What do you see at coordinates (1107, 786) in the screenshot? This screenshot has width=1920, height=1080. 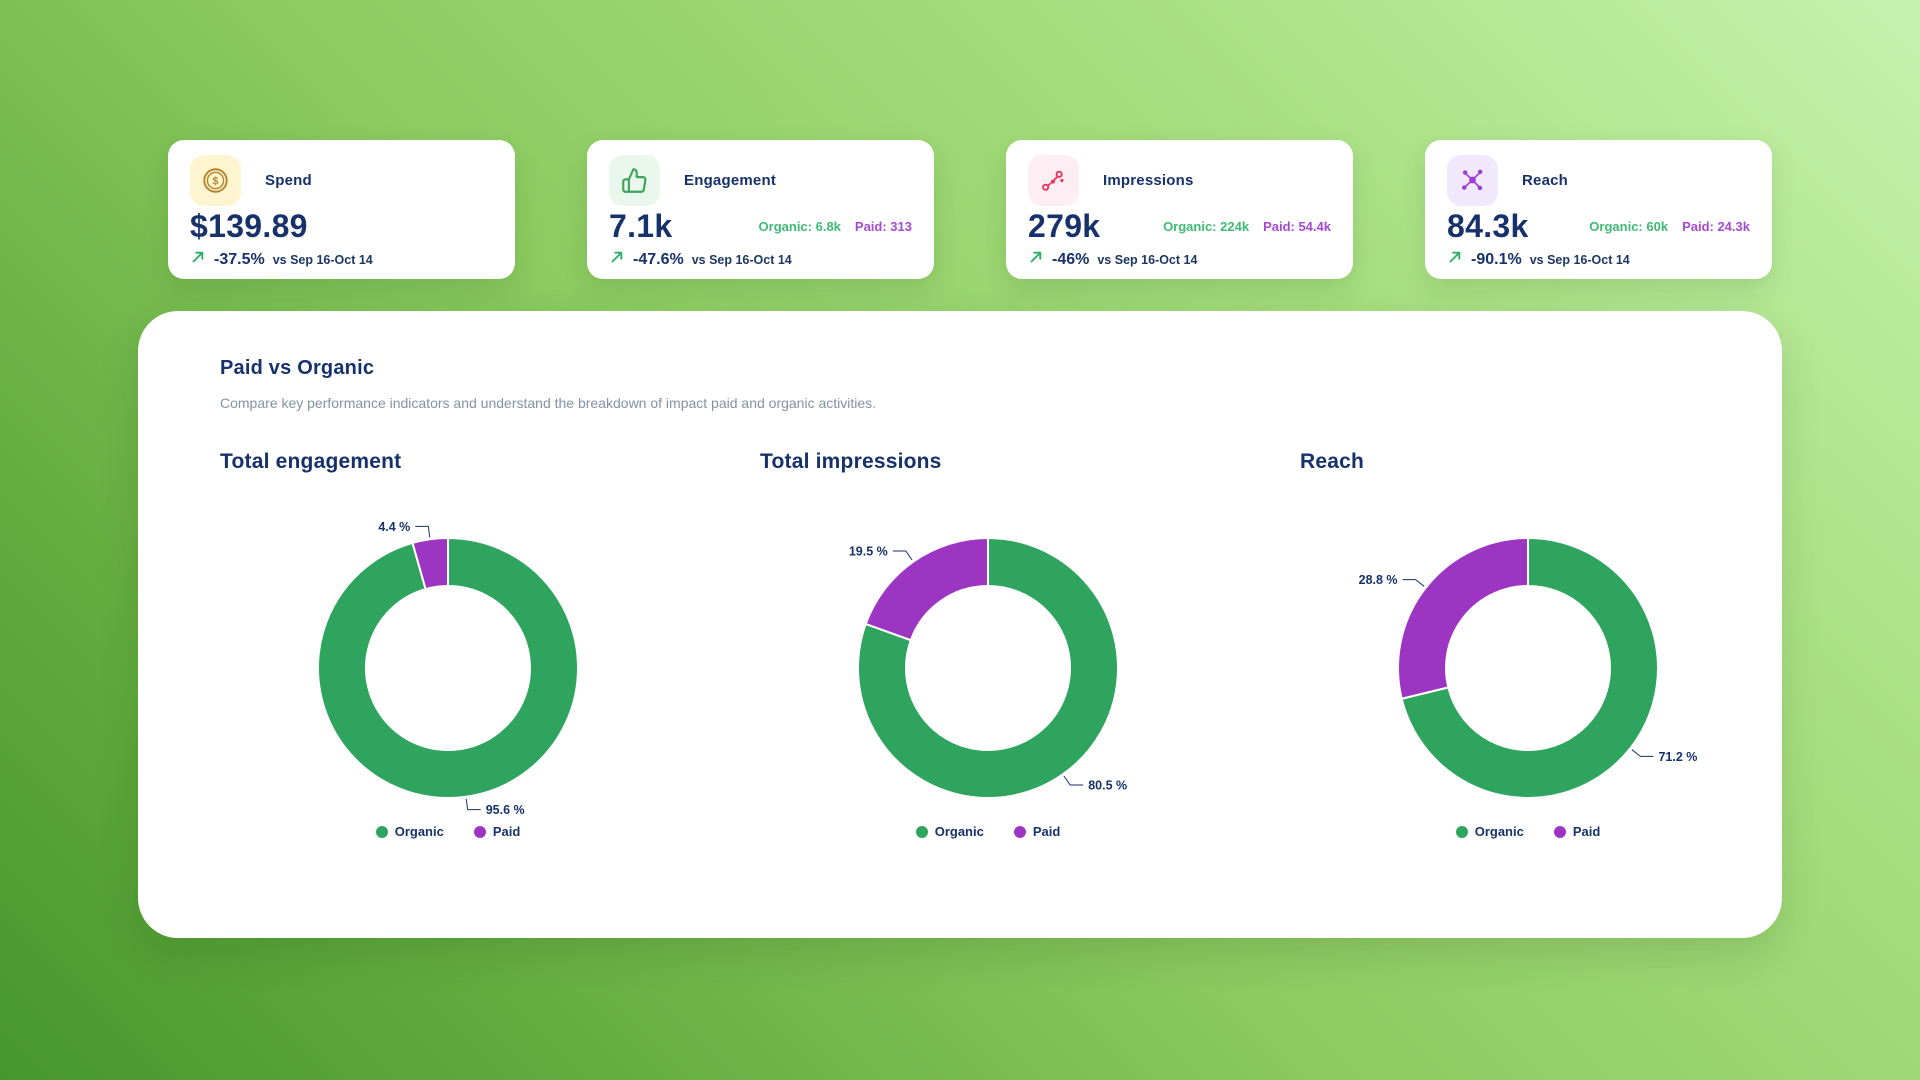 I see `slice-percent-label: 80.5 %` at bounding box center [1107, 786].